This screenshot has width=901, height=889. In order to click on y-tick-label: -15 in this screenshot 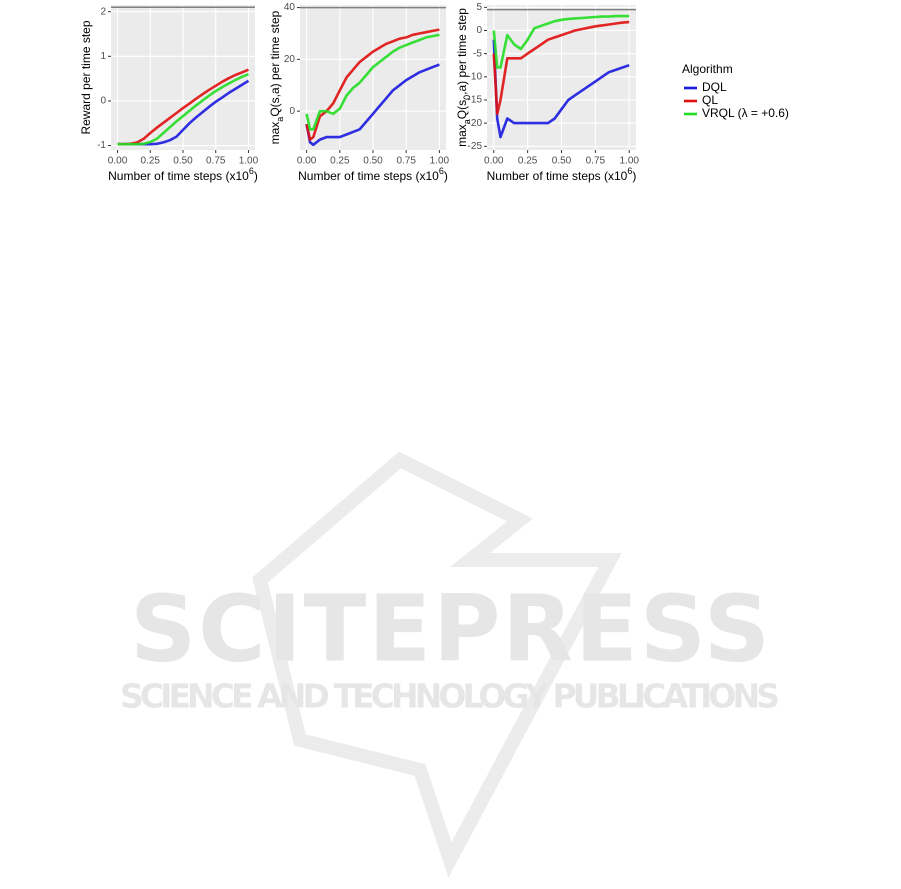, I will do `click(475, 100)`.